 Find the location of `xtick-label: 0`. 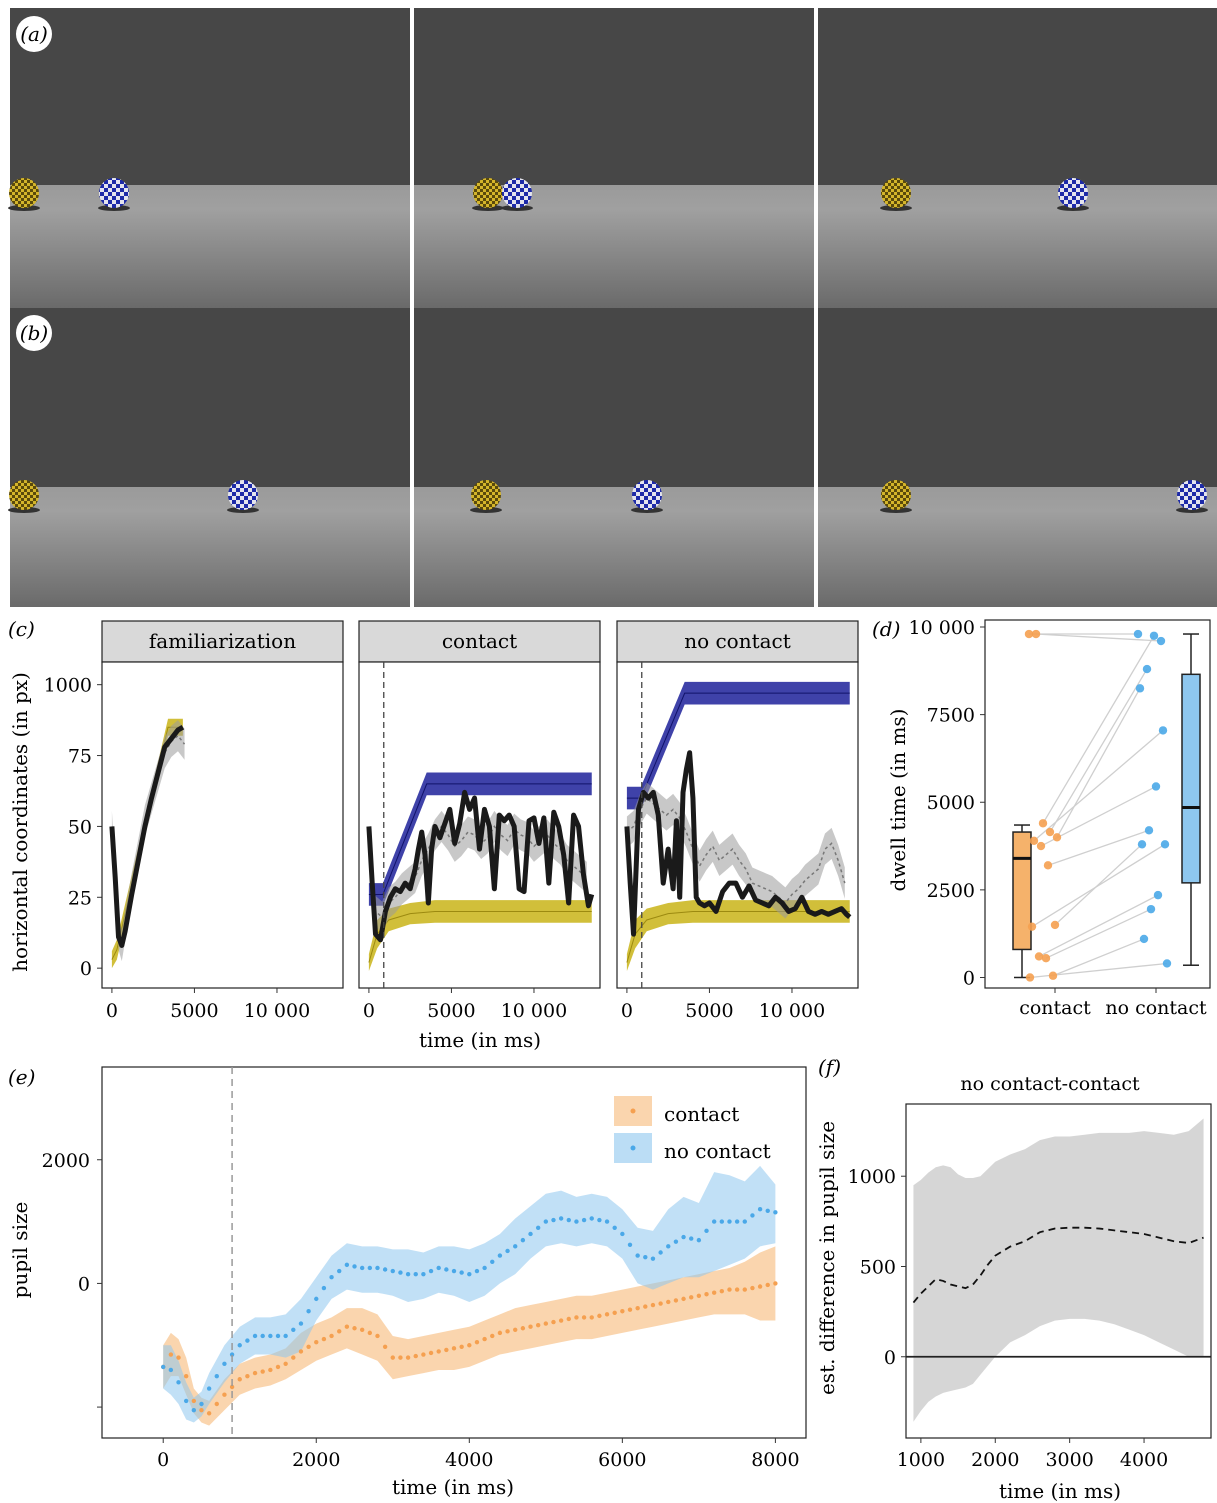

xtick-label: 0 is located at coordinates (112, 1011).